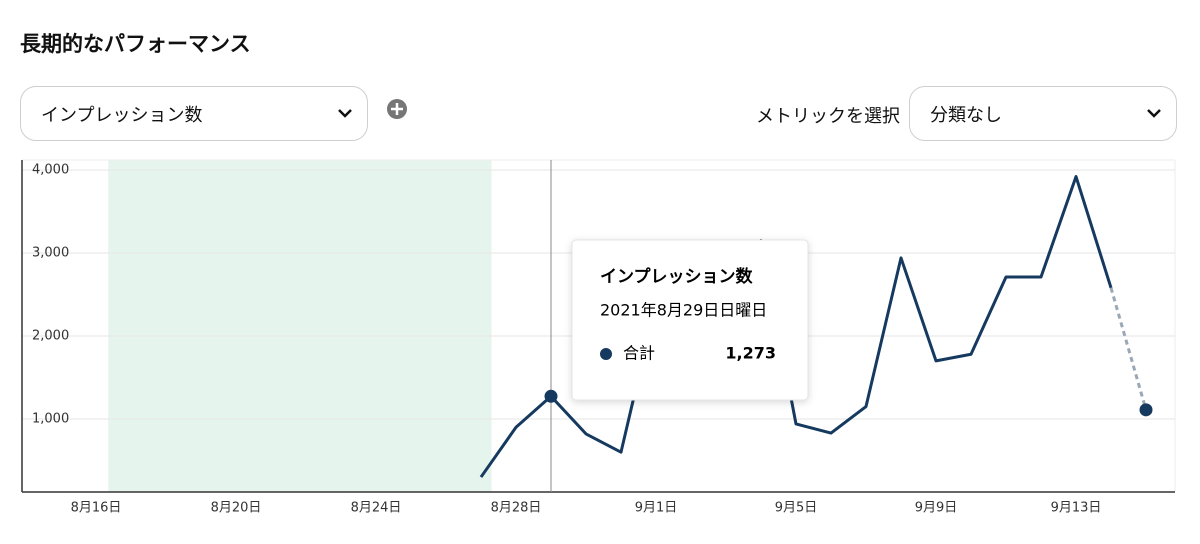  Describe the element at coordinates (551, 396) in the screenshot. I see `hover-point` at that location.